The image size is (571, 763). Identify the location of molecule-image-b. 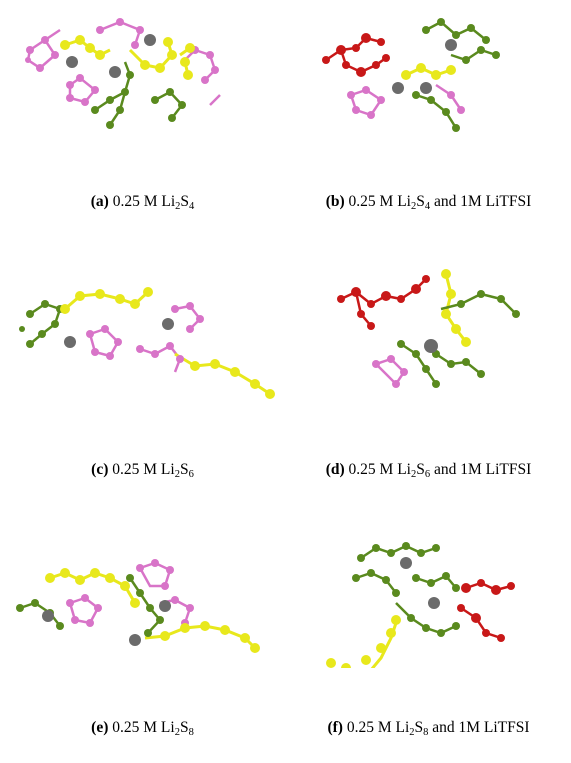
(411, 75).